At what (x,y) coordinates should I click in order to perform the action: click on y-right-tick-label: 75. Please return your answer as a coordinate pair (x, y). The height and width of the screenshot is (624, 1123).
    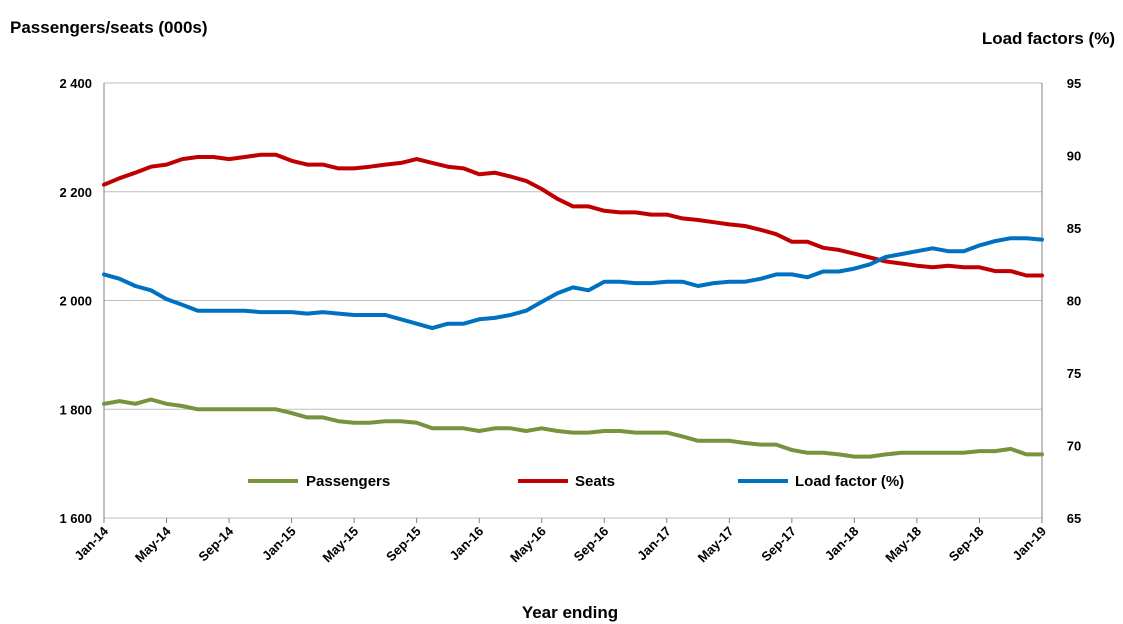
    Looking at the image, I should click on (1074, 373).